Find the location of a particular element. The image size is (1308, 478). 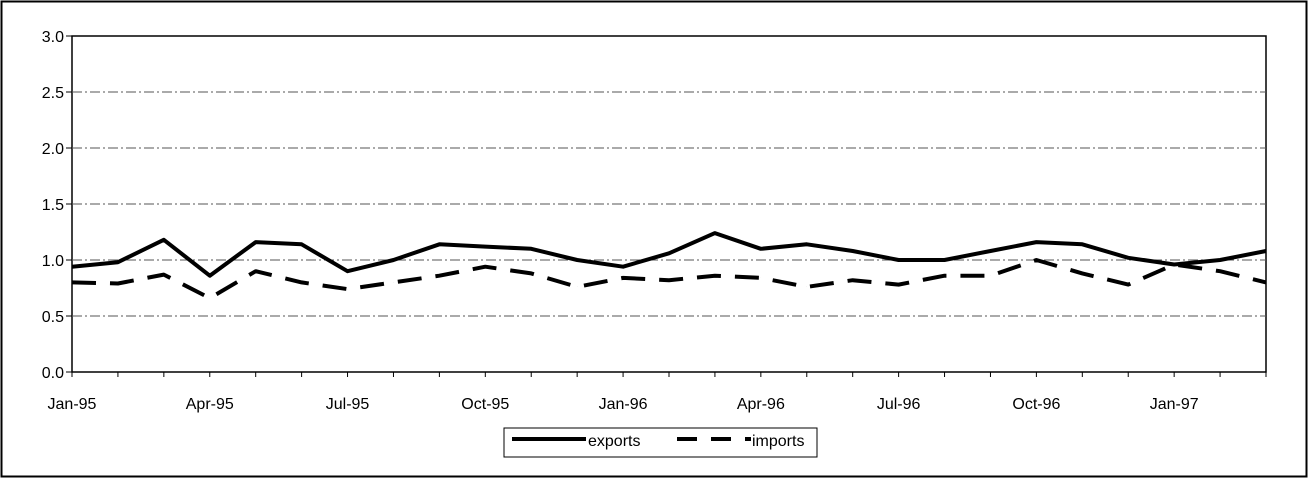

x-tick-label: Jan-95 is located at coordinates (72, 404).